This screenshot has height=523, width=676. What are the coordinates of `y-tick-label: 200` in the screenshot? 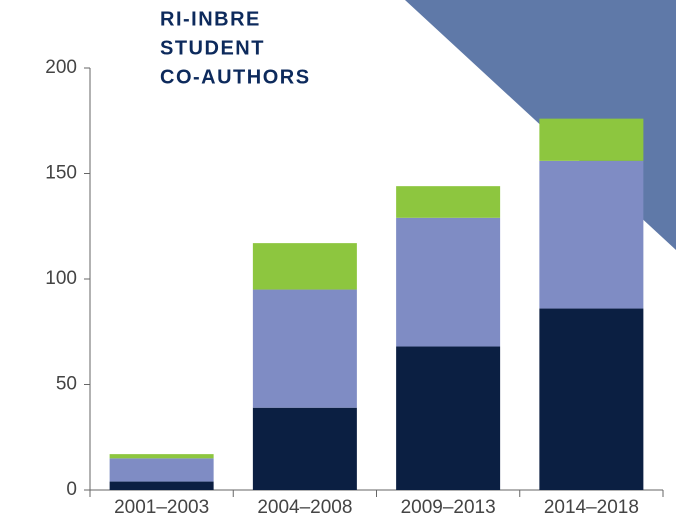 It's located at (61, 67).